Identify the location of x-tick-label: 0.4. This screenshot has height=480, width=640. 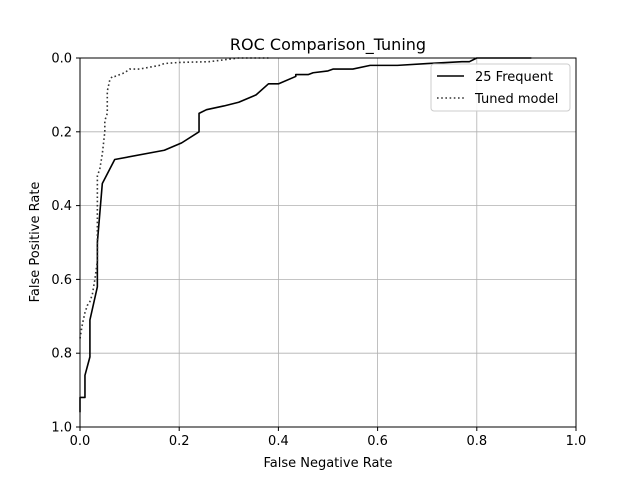
(278, 441).